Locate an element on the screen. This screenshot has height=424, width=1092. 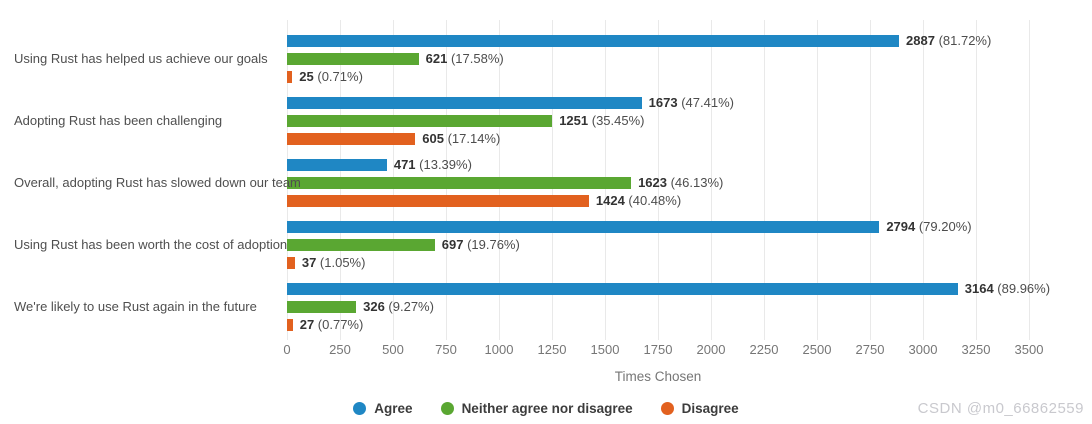
x-tick-1500: 1500 is located at coordinates (605, 349).